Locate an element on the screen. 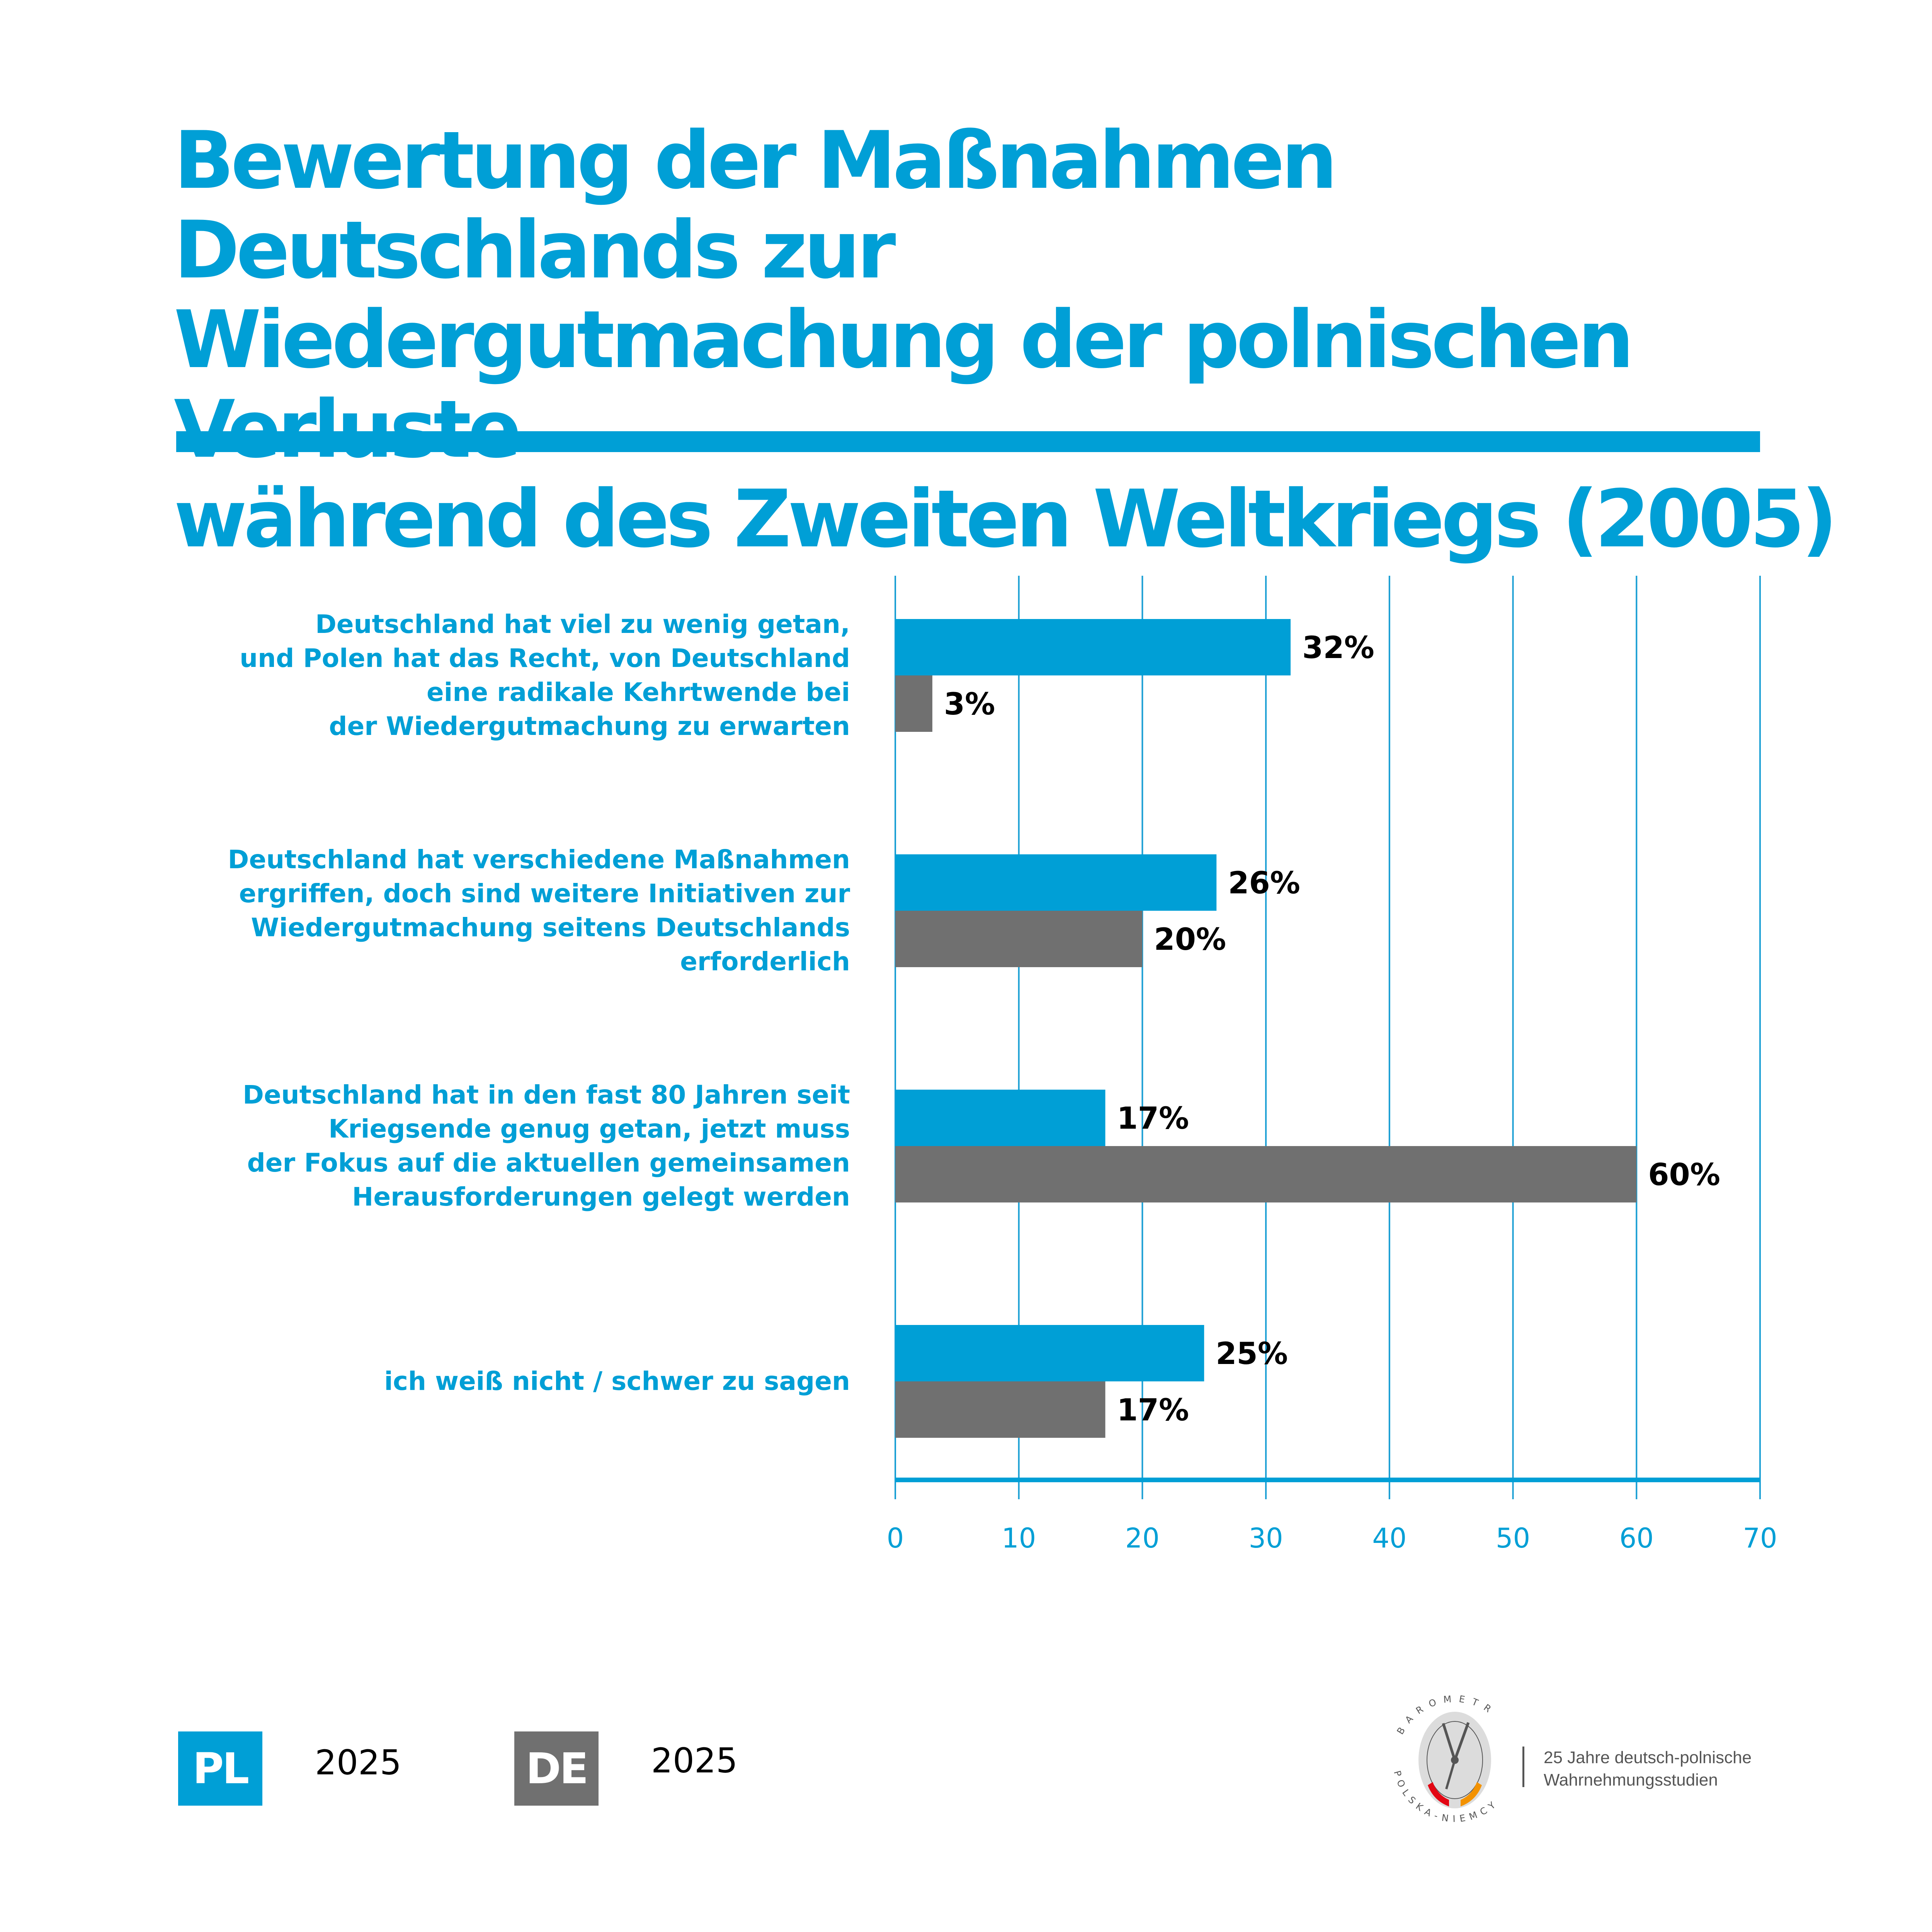 The image size is (1932, 1932). category-label-line: der Fokus auf die aktuellen gemeinsamen is located at coordinates (549, 1163).